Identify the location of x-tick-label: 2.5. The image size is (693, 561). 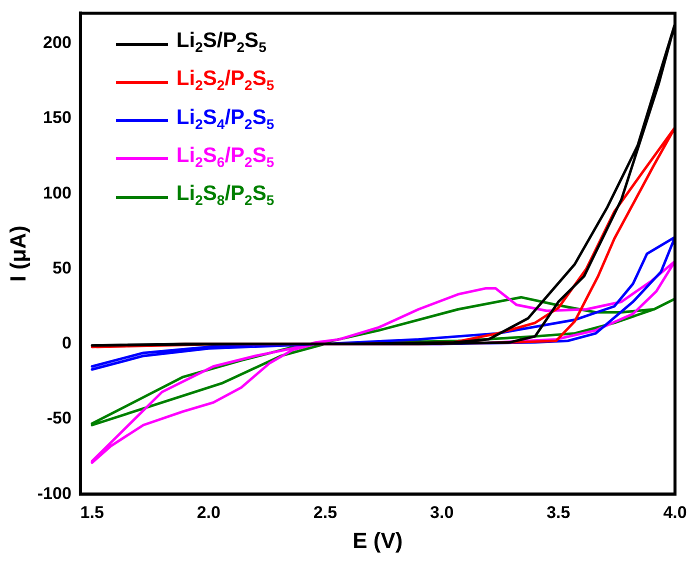
(325, 512).